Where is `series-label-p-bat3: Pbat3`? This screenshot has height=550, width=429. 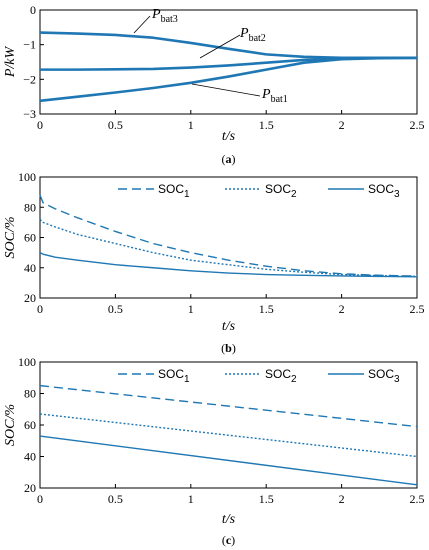 series-label-p-bat3: Pbat3 is located at coordinates (164, 16).